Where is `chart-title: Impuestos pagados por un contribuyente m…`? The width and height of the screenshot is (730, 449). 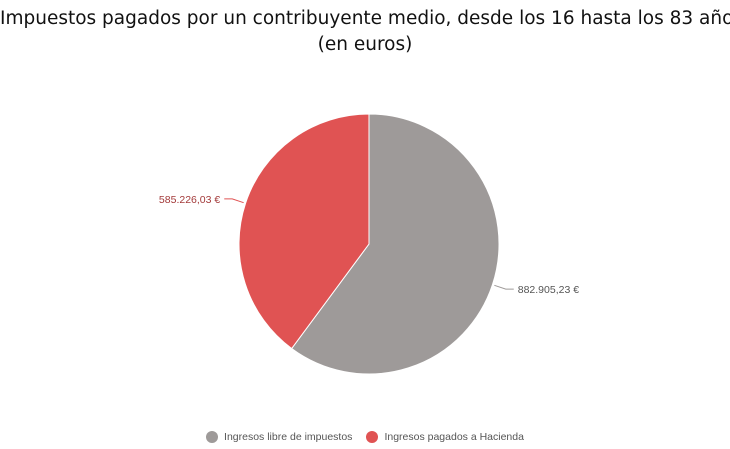
chart-title: Impuestos pagados por un contribuyente m… is located at coordinates (365, 32).